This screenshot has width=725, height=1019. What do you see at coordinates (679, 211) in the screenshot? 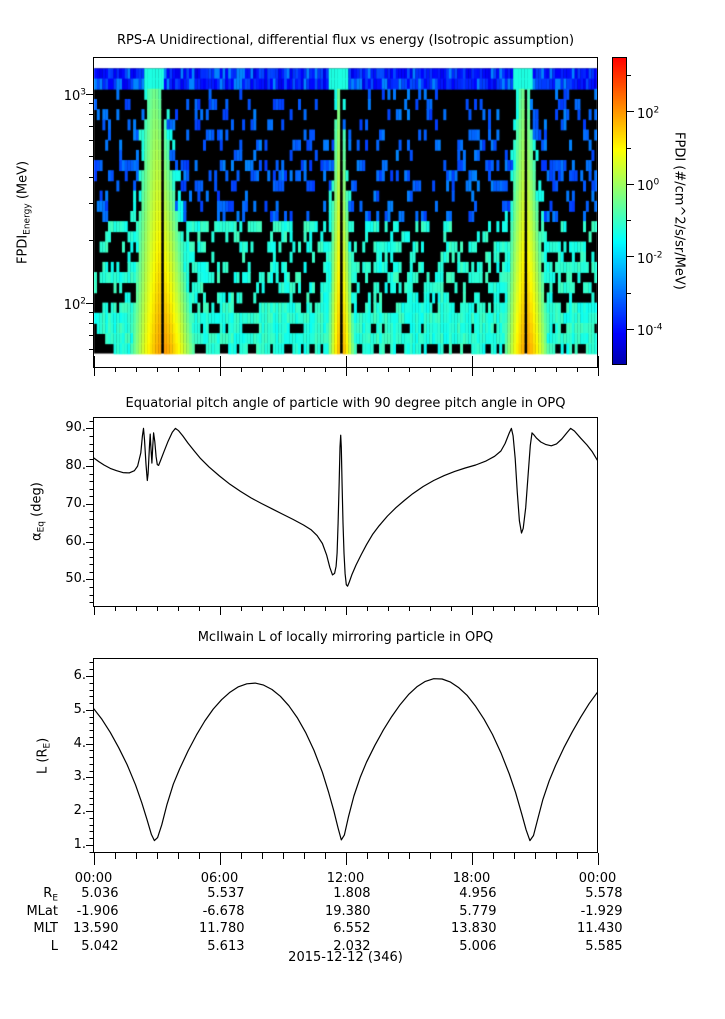
I see `colorbar-label: FPDI (#/cm^2/s/sr/MeV)` at bounding box center [679, 211].